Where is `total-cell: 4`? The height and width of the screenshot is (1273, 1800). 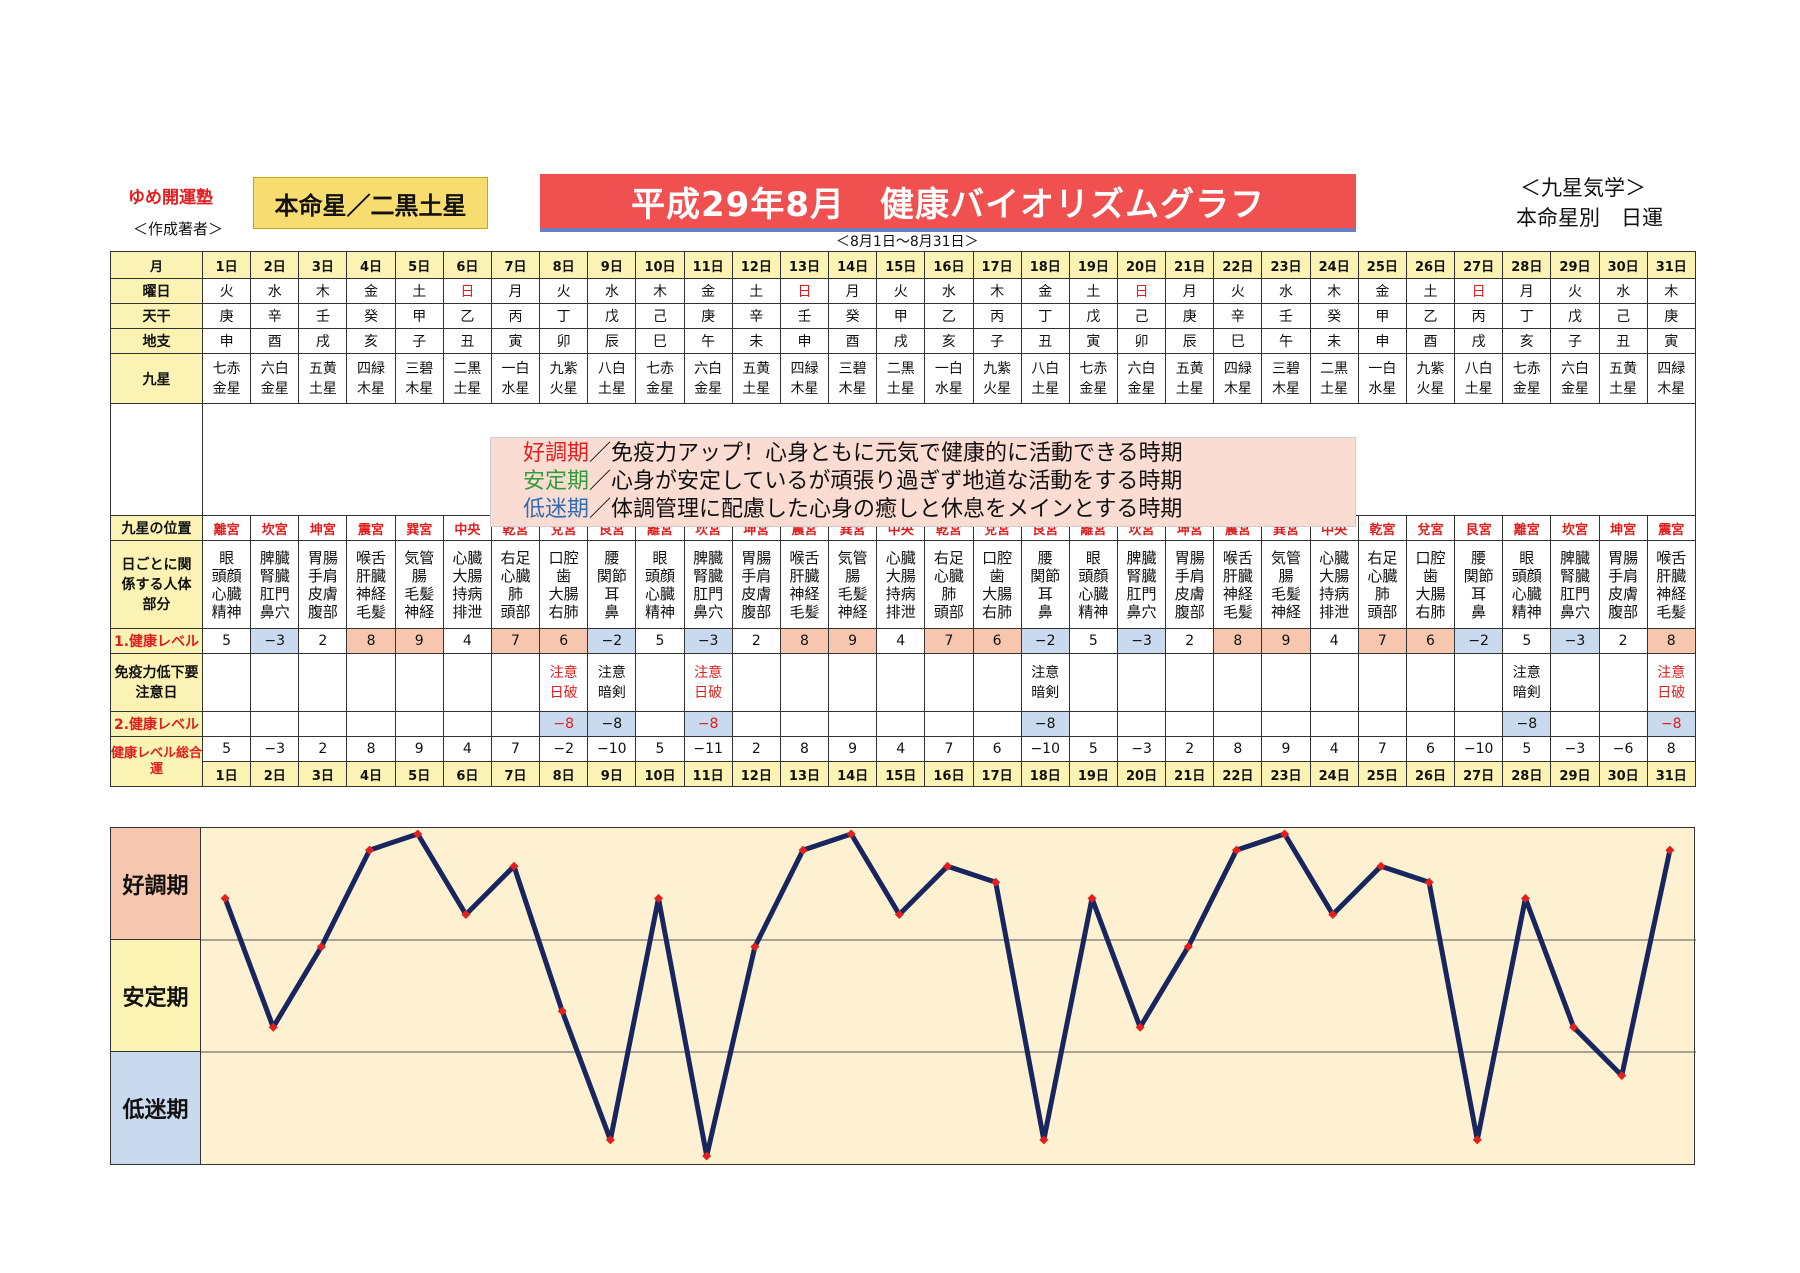 total-cell: 4 is located at coordinates (467, 749).